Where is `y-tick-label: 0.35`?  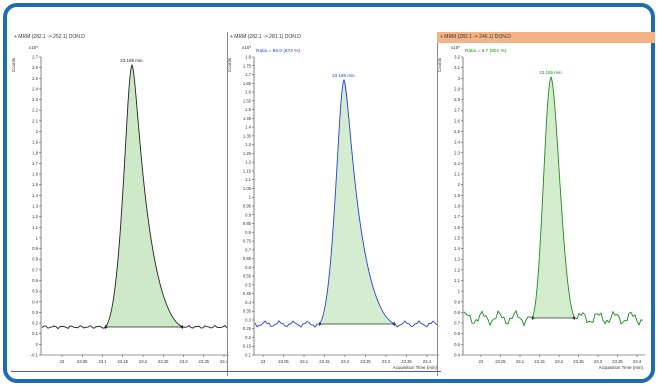
y-tick-label: 0.35 is located at coordinates (247, 311).